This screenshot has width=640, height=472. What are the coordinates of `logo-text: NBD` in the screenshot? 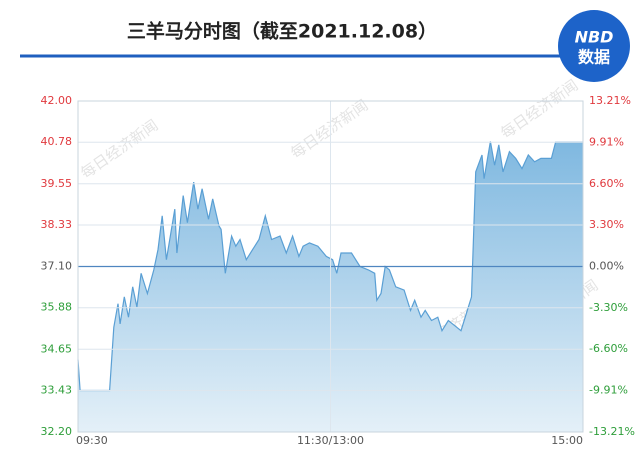 It's located at (594, 37).